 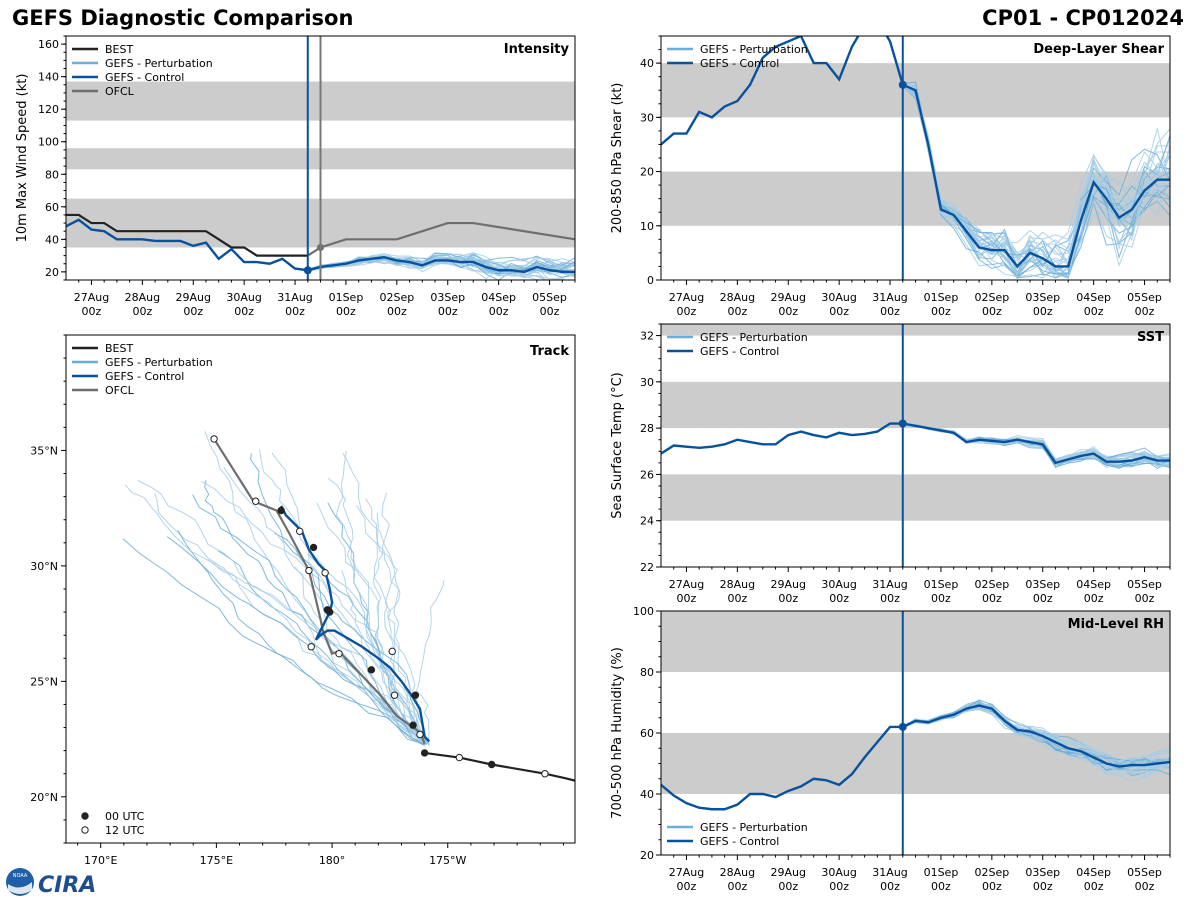 I want to click on track-marker-legend-label: 12 UTC, so click(x=125, y=830).